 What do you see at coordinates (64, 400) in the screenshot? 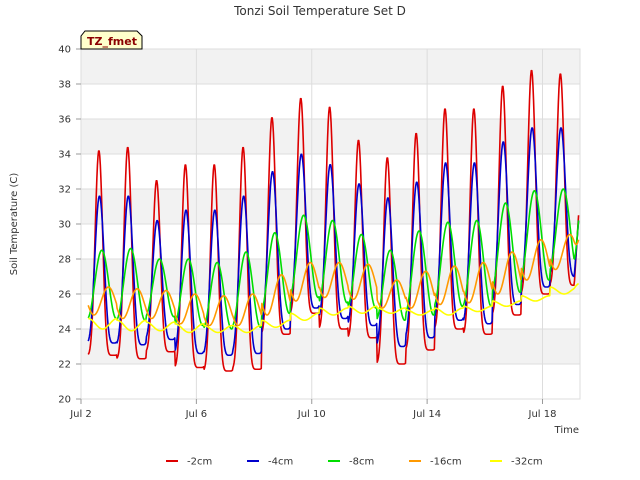
I see `y-tick-label: 20` at bounding box center [64, 400].